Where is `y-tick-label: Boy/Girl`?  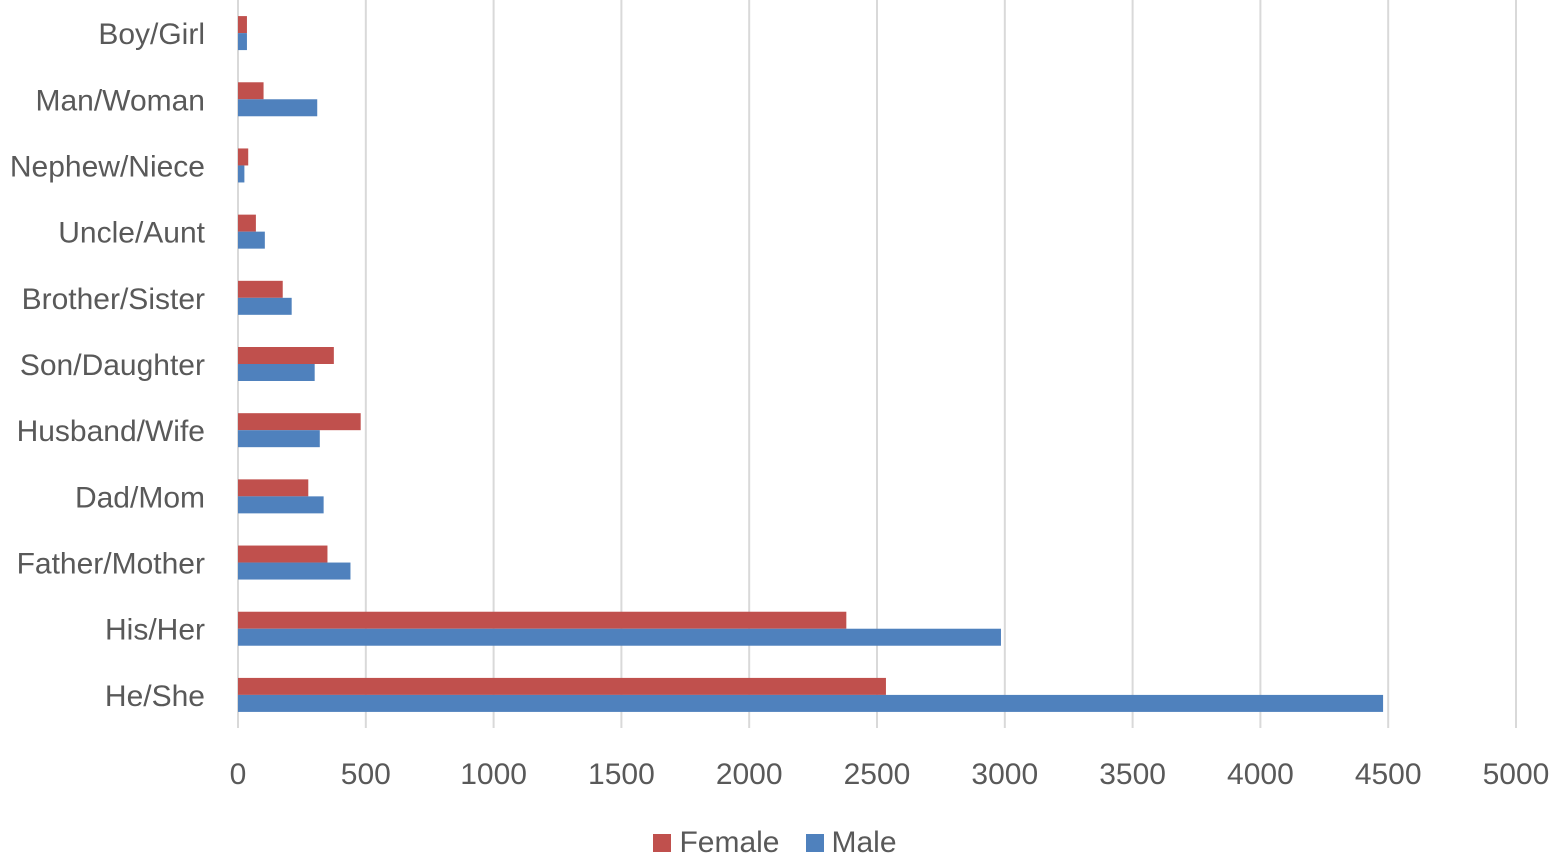 y-tick-label: Boy/Girl is located at coordinates (151, 34).